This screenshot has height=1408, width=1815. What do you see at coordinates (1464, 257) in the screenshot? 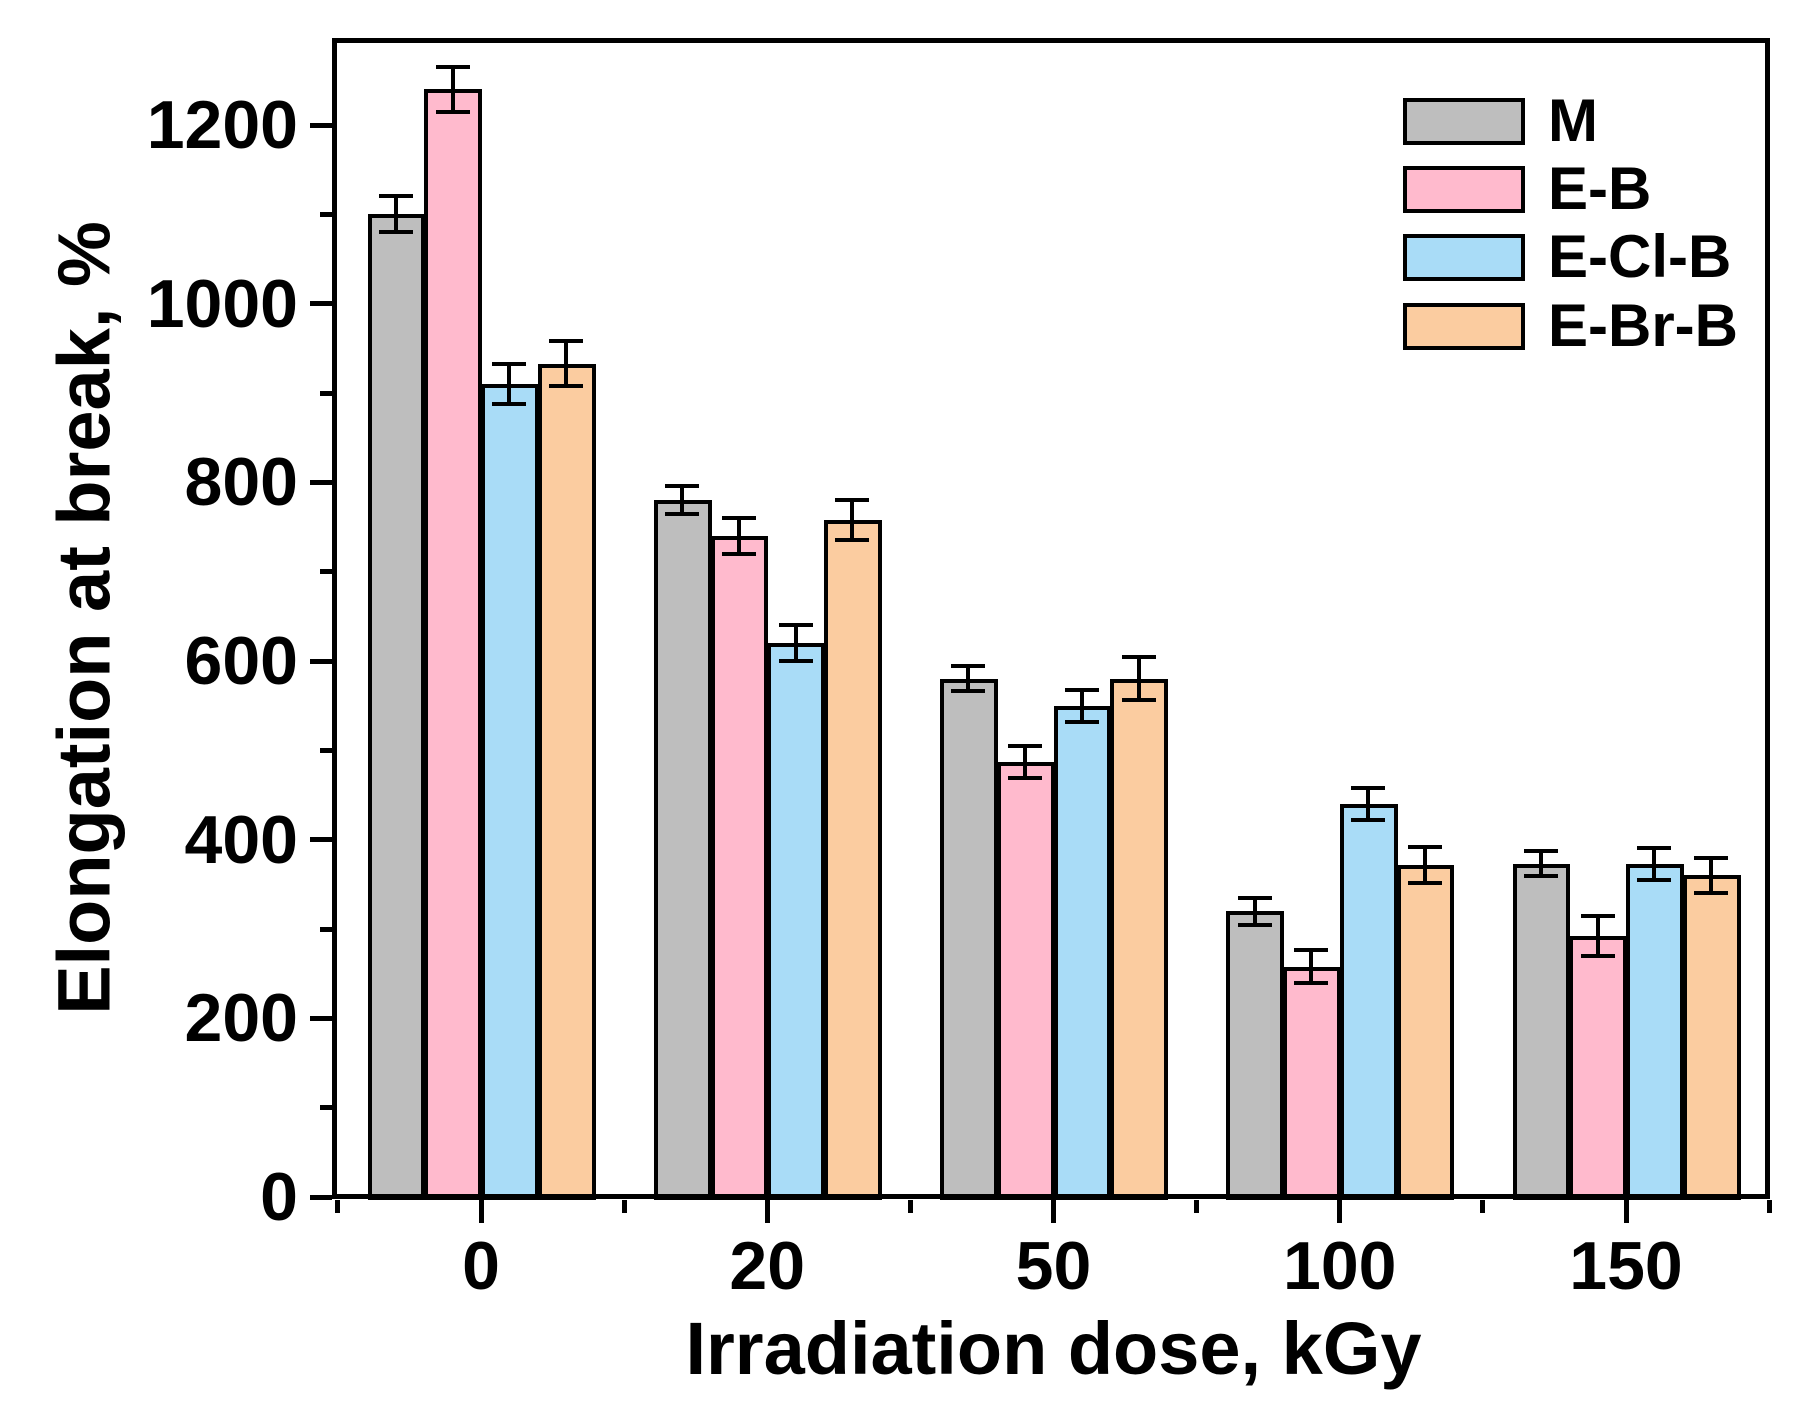
I see `legend-swatch-E-Cl-B` at bounding box center [1464, 257].